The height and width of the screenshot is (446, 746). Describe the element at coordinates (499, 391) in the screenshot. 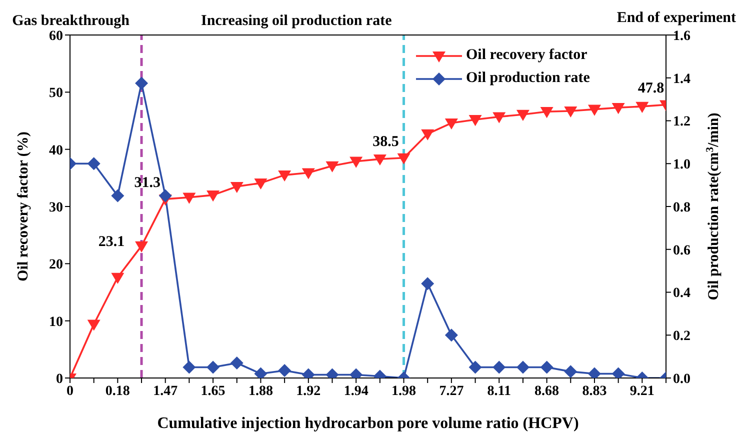

I see `x-tick-label: 8.11` at that location.